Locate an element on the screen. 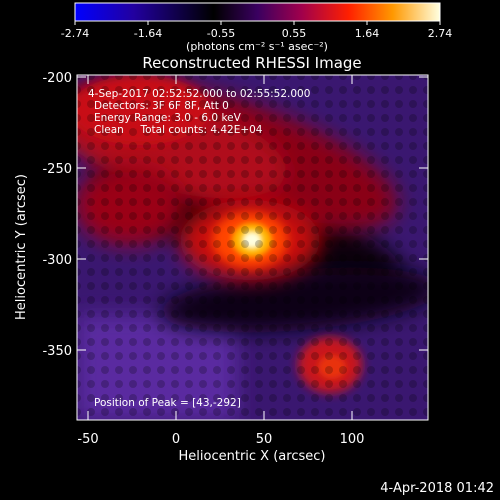  colorbar-tick: -0.55 is located at coordinates (221, 33).